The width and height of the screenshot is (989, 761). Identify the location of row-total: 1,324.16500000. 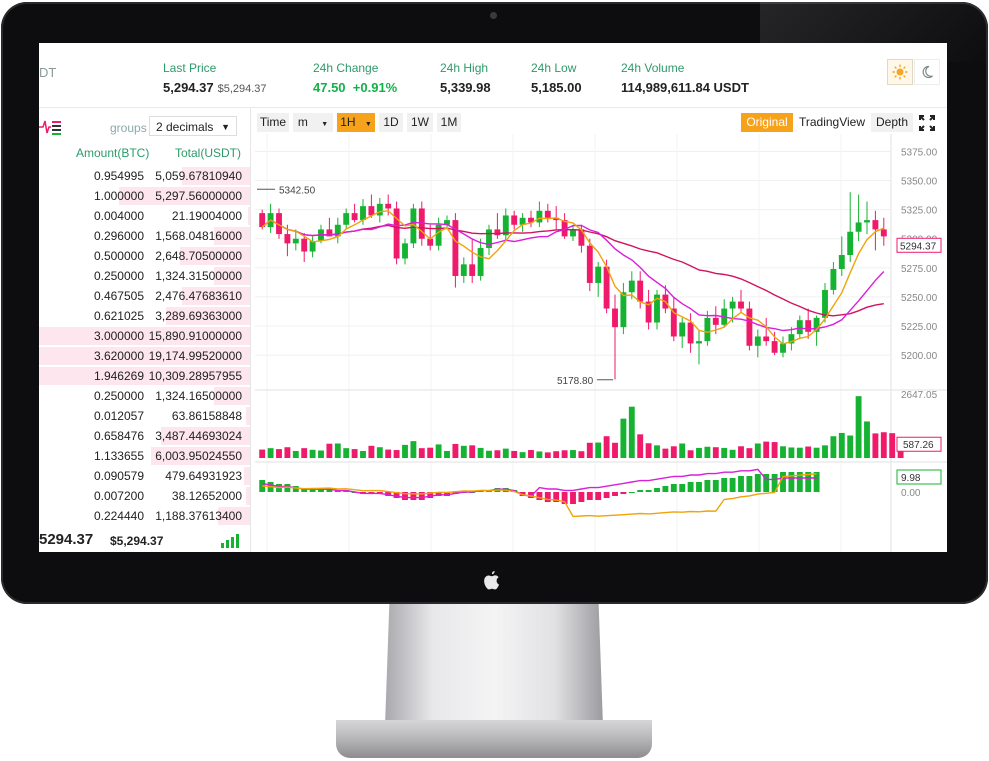
(198, 396).